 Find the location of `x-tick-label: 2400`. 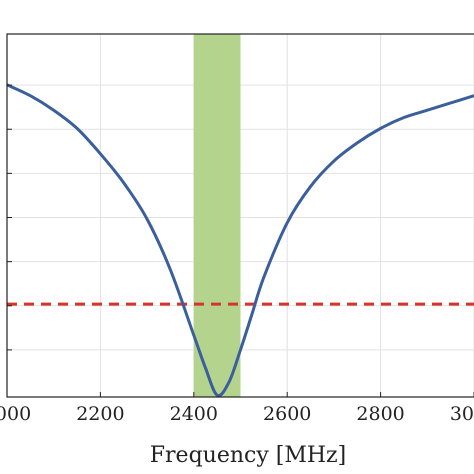

x-tick-label: 2400 is located at coordinates (194, 414).